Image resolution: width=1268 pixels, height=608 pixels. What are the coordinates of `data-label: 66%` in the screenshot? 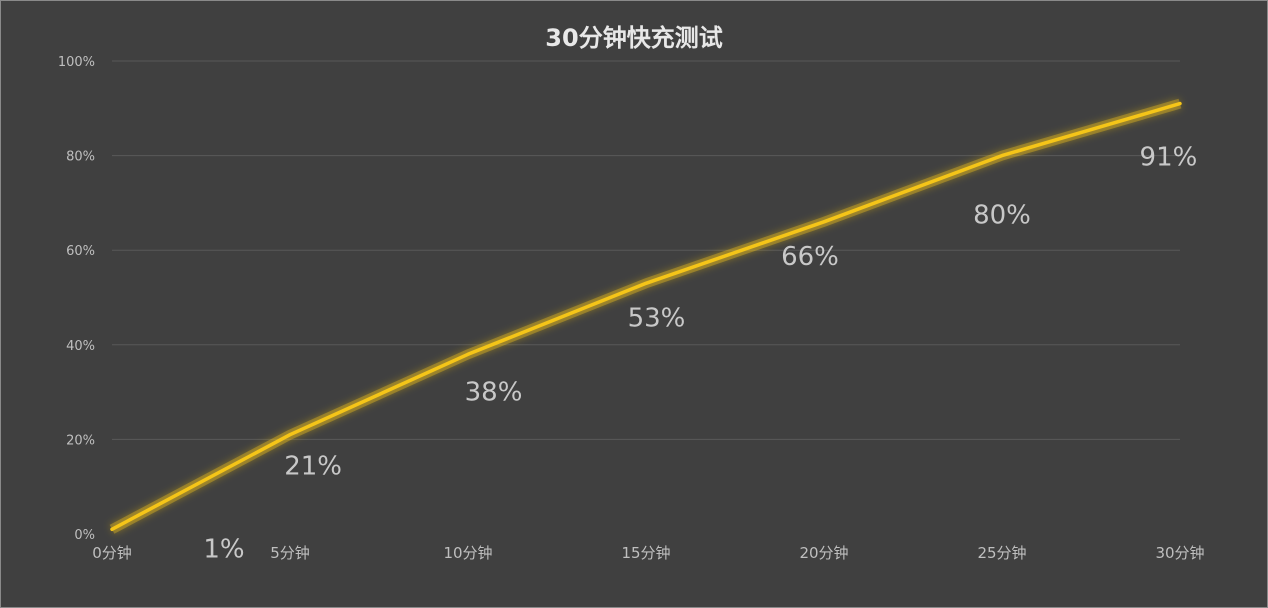 It's located at (810, 257).